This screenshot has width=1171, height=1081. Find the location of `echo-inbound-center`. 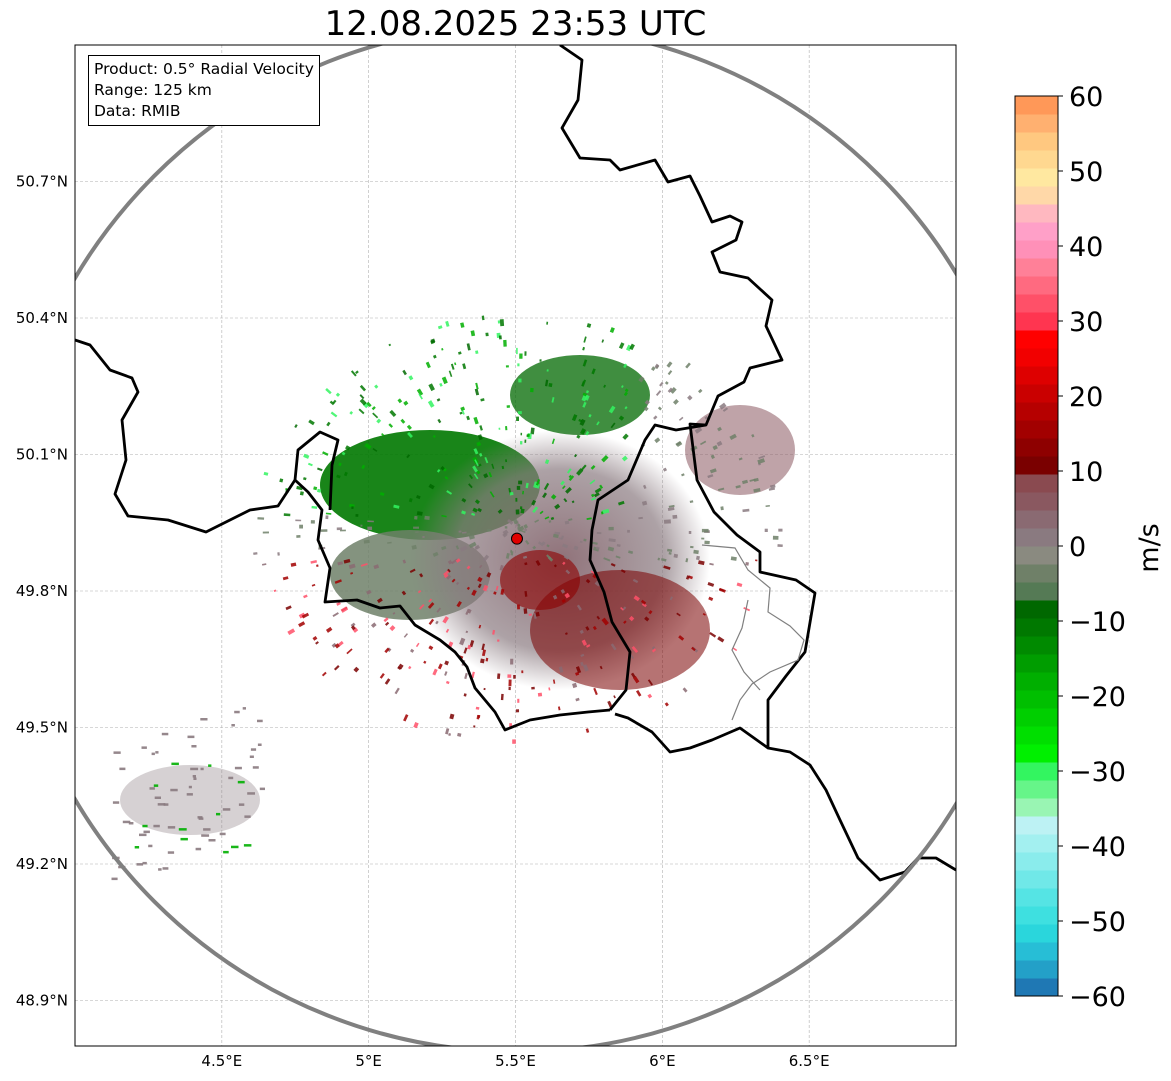

echo-inbound-center is located at coordinates (540, 580).